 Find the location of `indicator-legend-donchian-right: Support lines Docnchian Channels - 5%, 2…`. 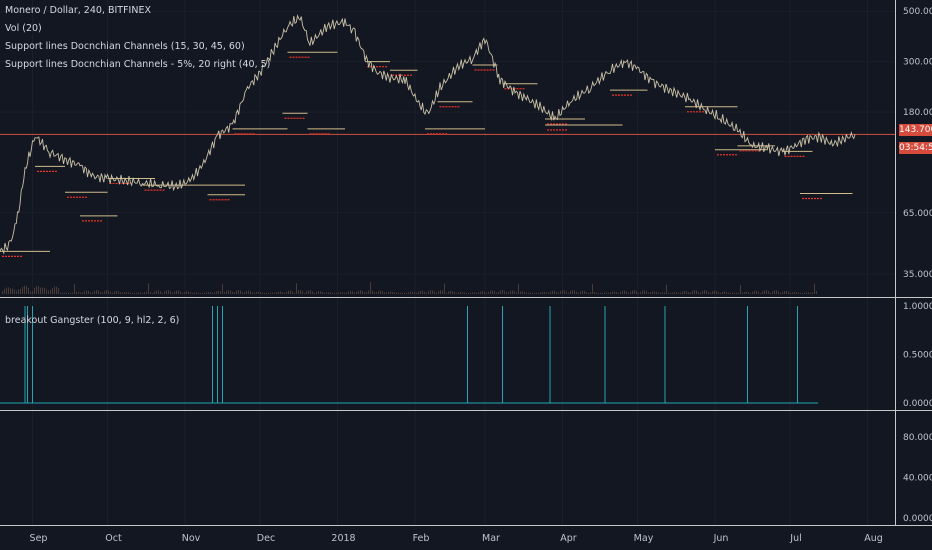

indicator-legend-donchian-right: Support lines Docnchian Channels - 5%, 2… is located at coordinates (138, 64).